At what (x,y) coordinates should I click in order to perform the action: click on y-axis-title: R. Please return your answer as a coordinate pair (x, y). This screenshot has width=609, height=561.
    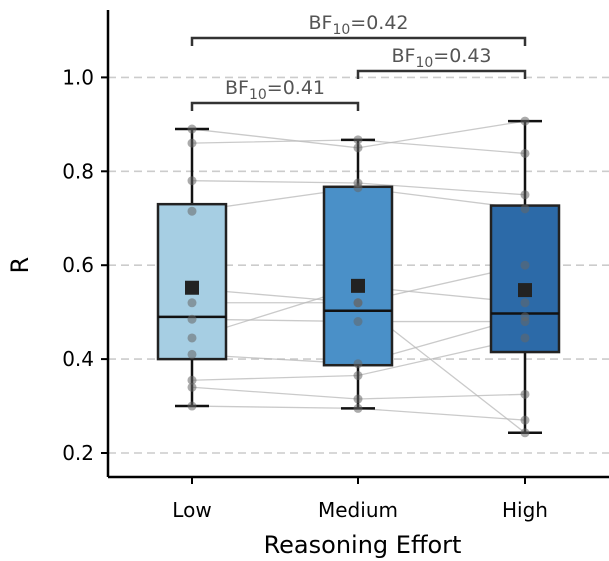
    Looking at the image, I should click on (20, 265).